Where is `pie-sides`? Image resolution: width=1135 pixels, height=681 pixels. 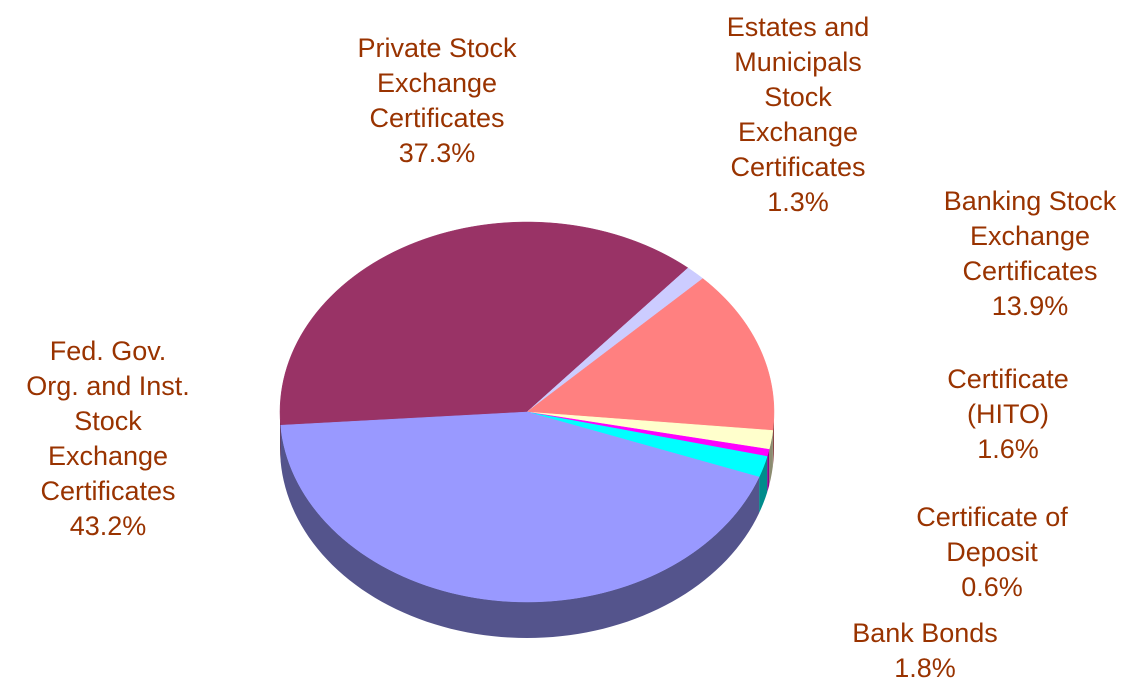 pie-sides is located at coordinates (527, 525).